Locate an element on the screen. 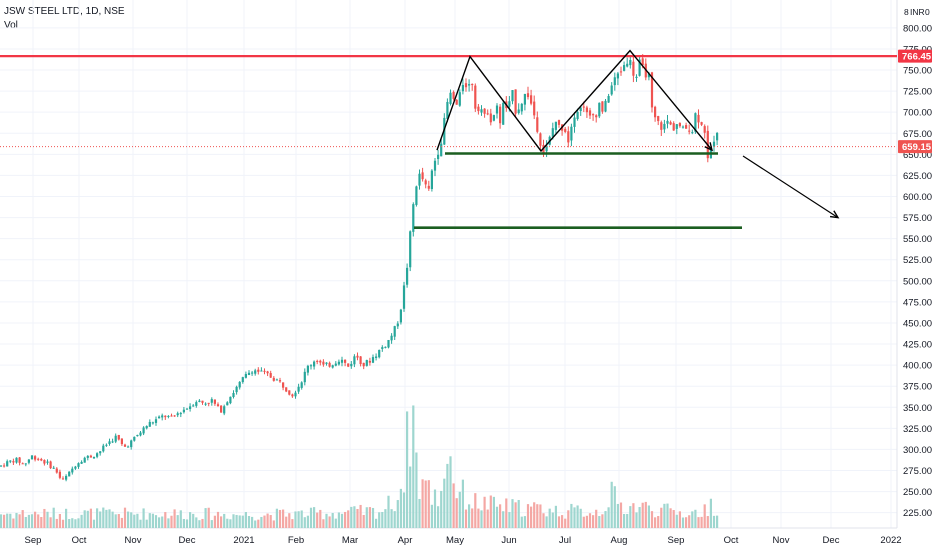  double-top-pattern is located at coordinates (574, 101).